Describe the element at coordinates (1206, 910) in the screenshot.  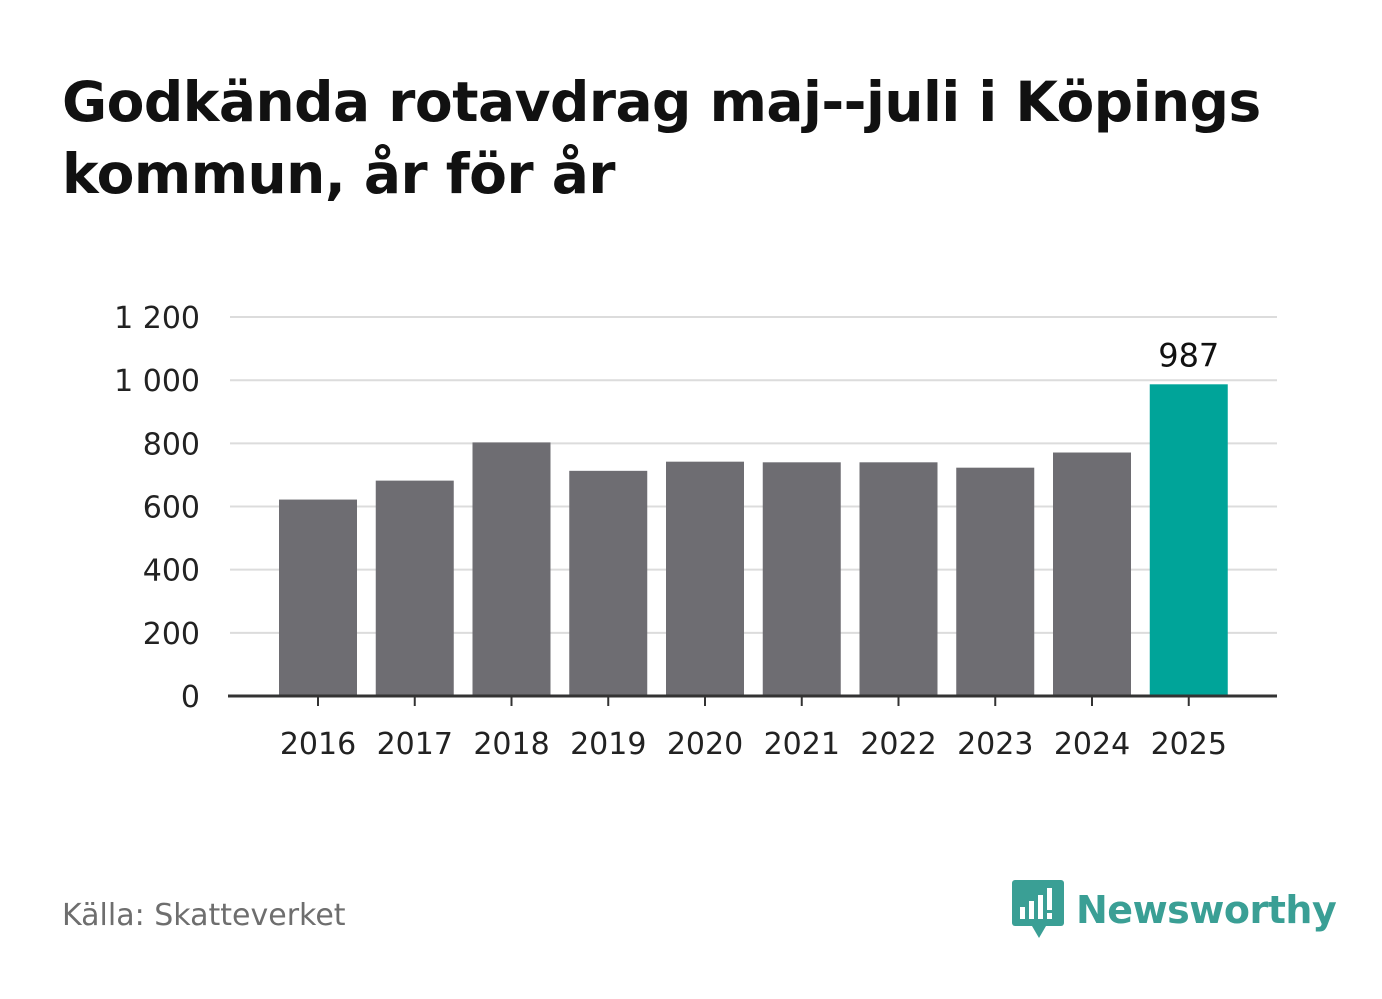
I see `brand-name: Newsworthy` at that location.